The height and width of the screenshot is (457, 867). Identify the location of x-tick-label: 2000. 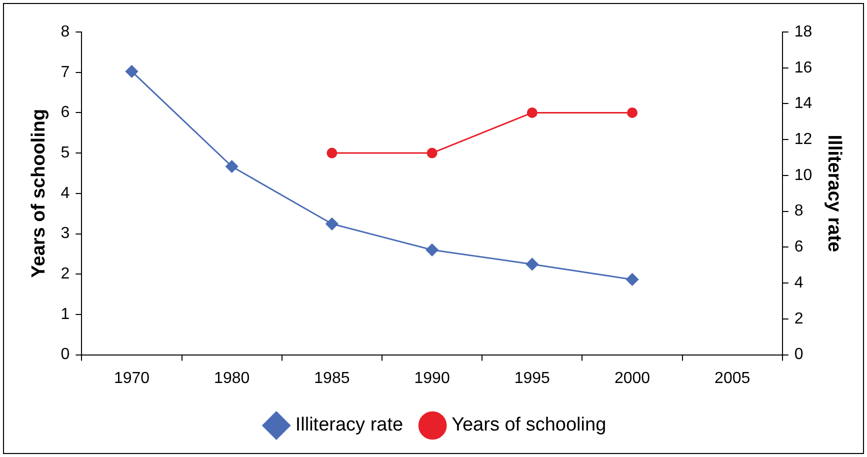
(632, 378).